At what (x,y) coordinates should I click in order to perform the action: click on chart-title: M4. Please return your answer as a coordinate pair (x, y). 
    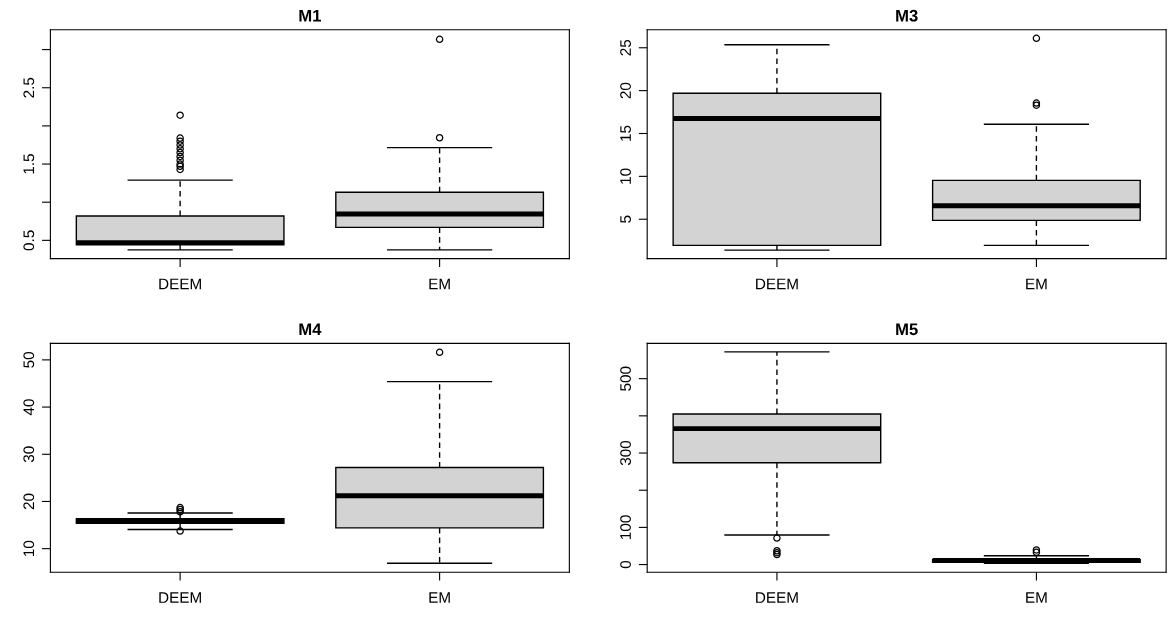
    Looking at the image, I should click on (310, 329).